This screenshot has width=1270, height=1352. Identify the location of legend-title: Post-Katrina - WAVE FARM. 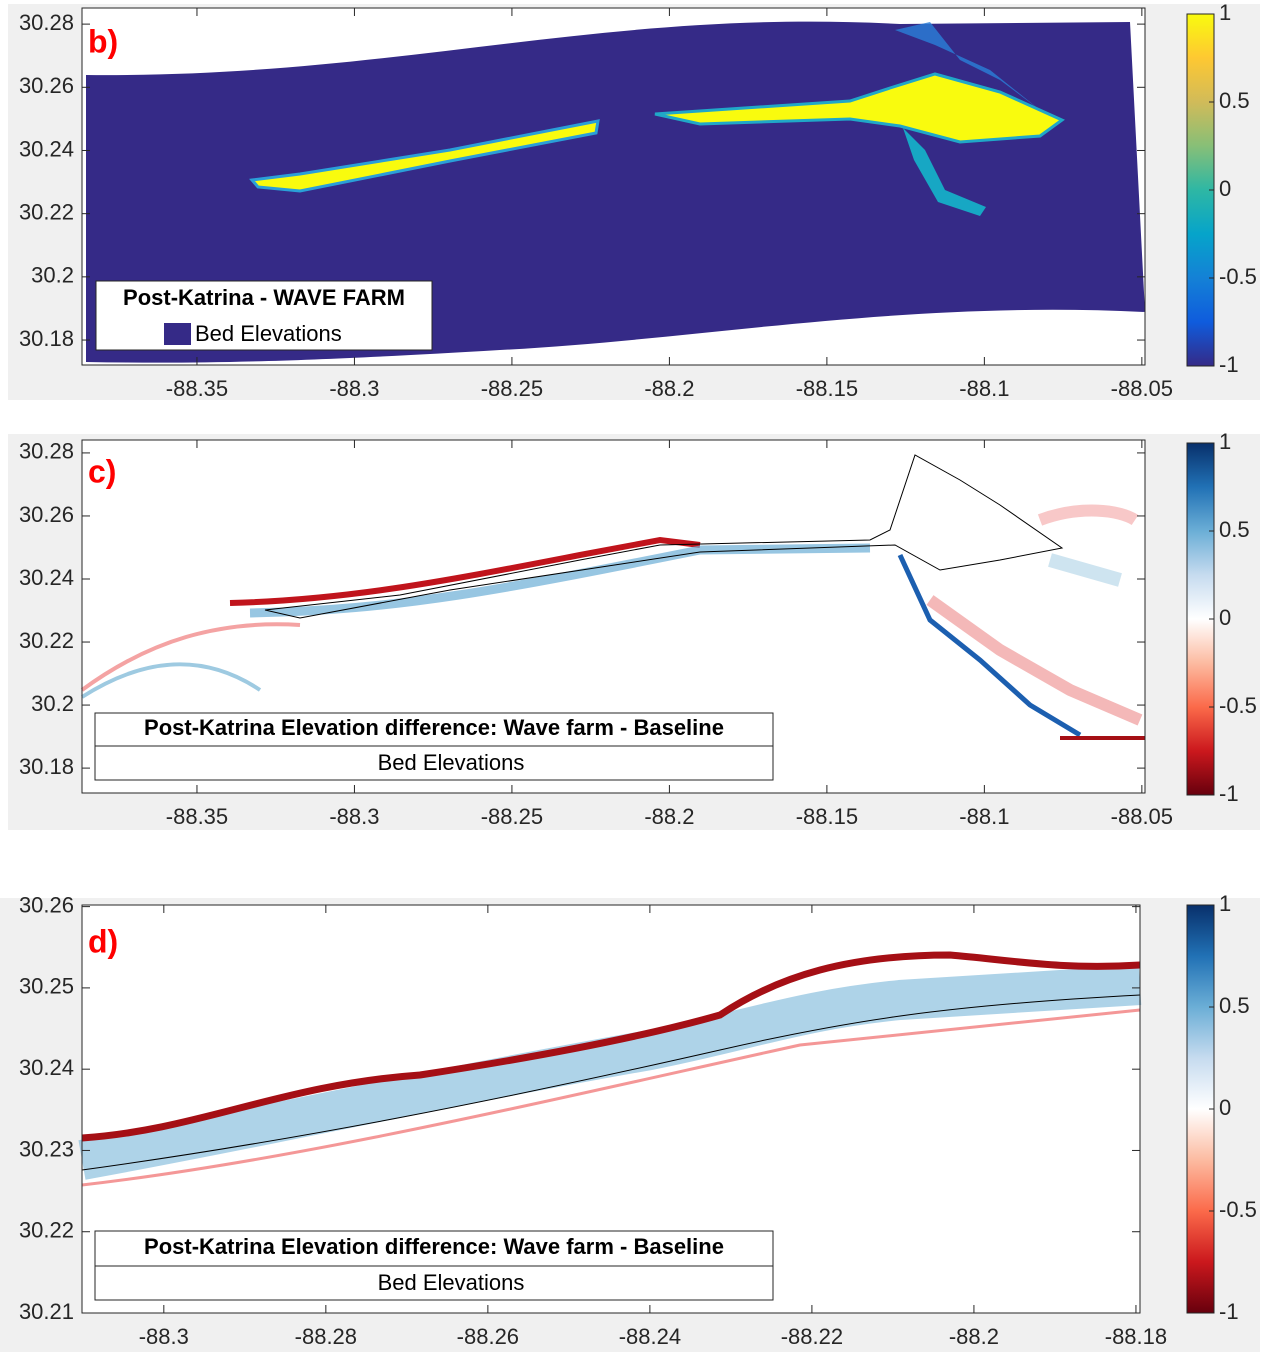
(264, 297).